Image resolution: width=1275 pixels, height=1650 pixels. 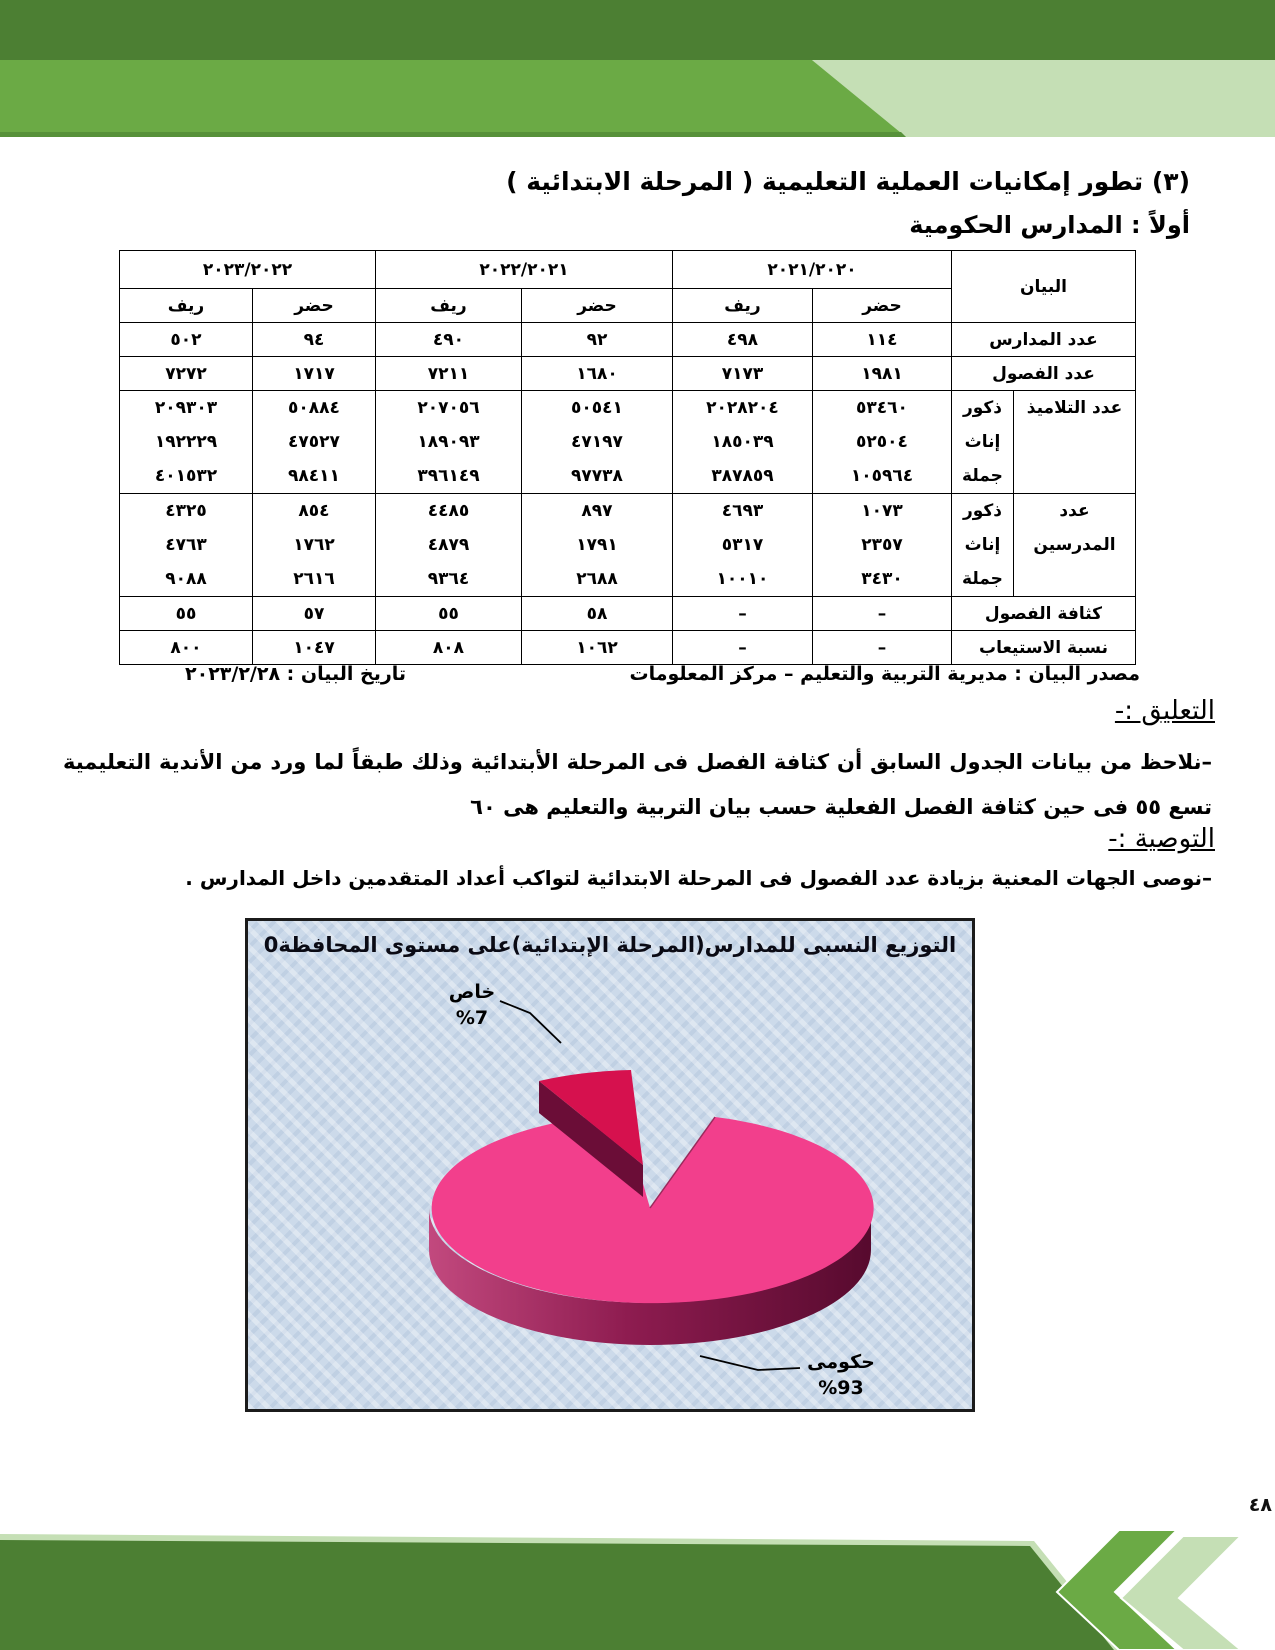 What do you see at coordinates (750, 1363) in the screenshot?
I see `callout-leader-government` at bounding box center [750, 1363].